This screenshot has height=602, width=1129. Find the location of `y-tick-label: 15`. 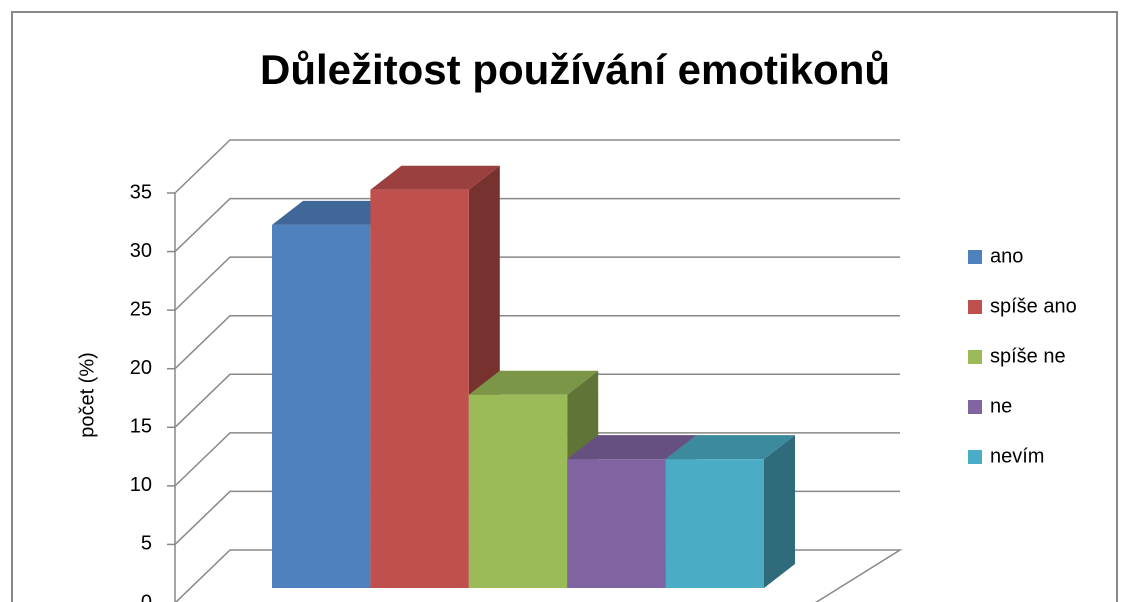

y-tick-label: 15 is located at coordinates (141, 427).